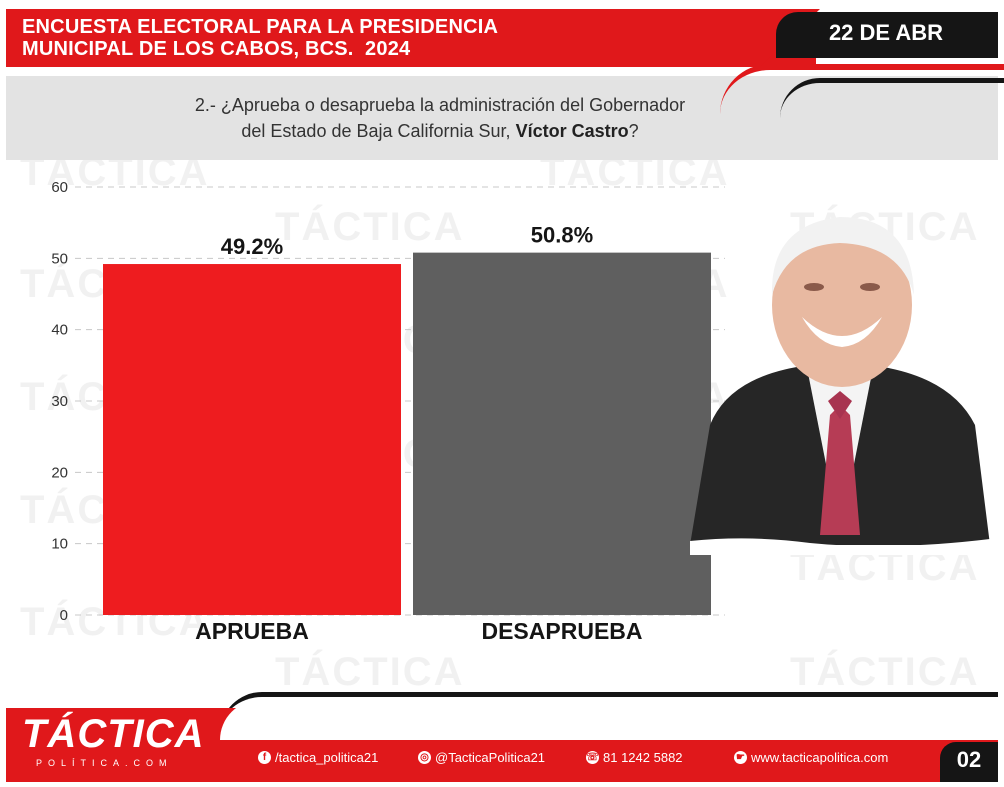 Image resolution: width=1004 pixels, height=787 pixels. Describe the element at coordinates (59, 472) in the screenshot. I see `y-tick-label: 20` at that location.